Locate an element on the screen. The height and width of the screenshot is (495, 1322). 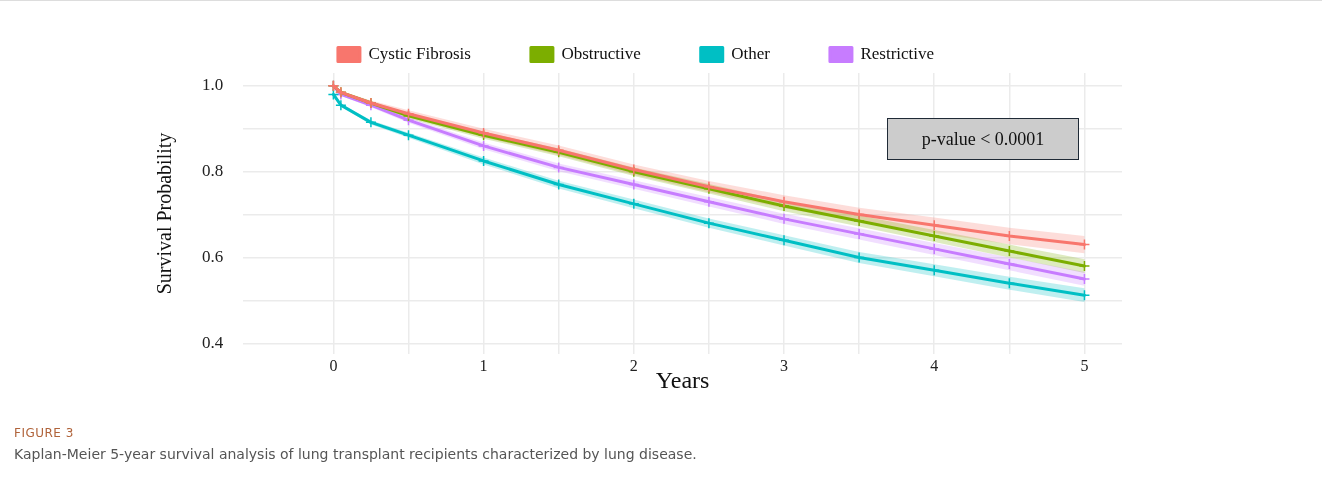
x-tick-label: 1 is located at coordinates (483, 365).